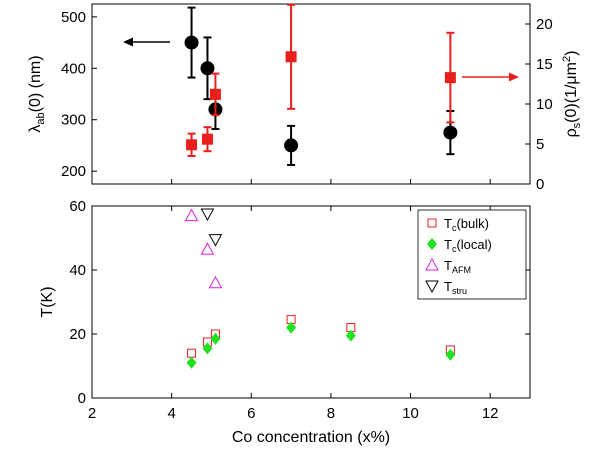  What do you see at coordinates (544, 104) in the screenshot?
I see `right-y-tick-label: 10` at bounding box center [544, 104].